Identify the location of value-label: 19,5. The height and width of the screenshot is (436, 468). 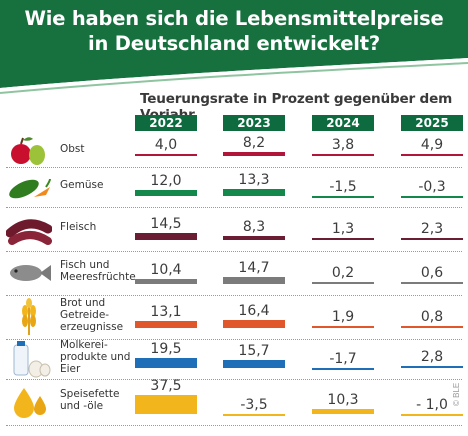
(166, 349).